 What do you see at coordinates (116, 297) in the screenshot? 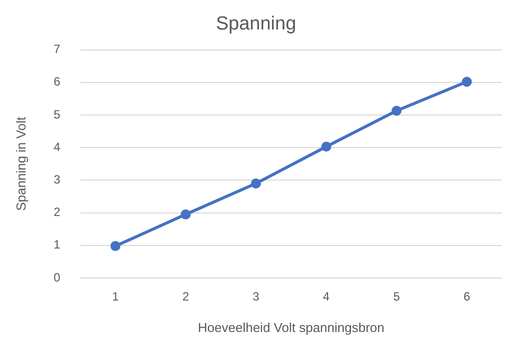
I see `x-tick-label: 1` at bounding box center [116, 297].